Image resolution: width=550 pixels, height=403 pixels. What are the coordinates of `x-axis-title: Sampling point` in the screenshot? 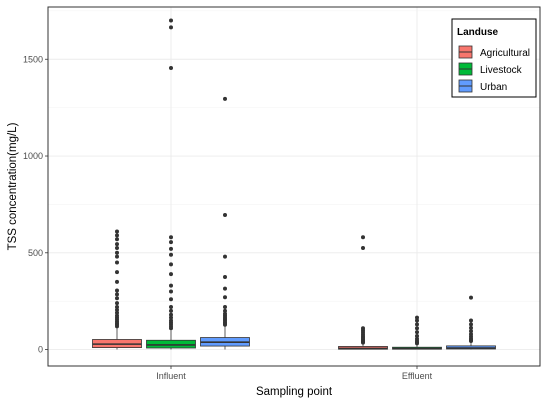 It's located at (294, 392).